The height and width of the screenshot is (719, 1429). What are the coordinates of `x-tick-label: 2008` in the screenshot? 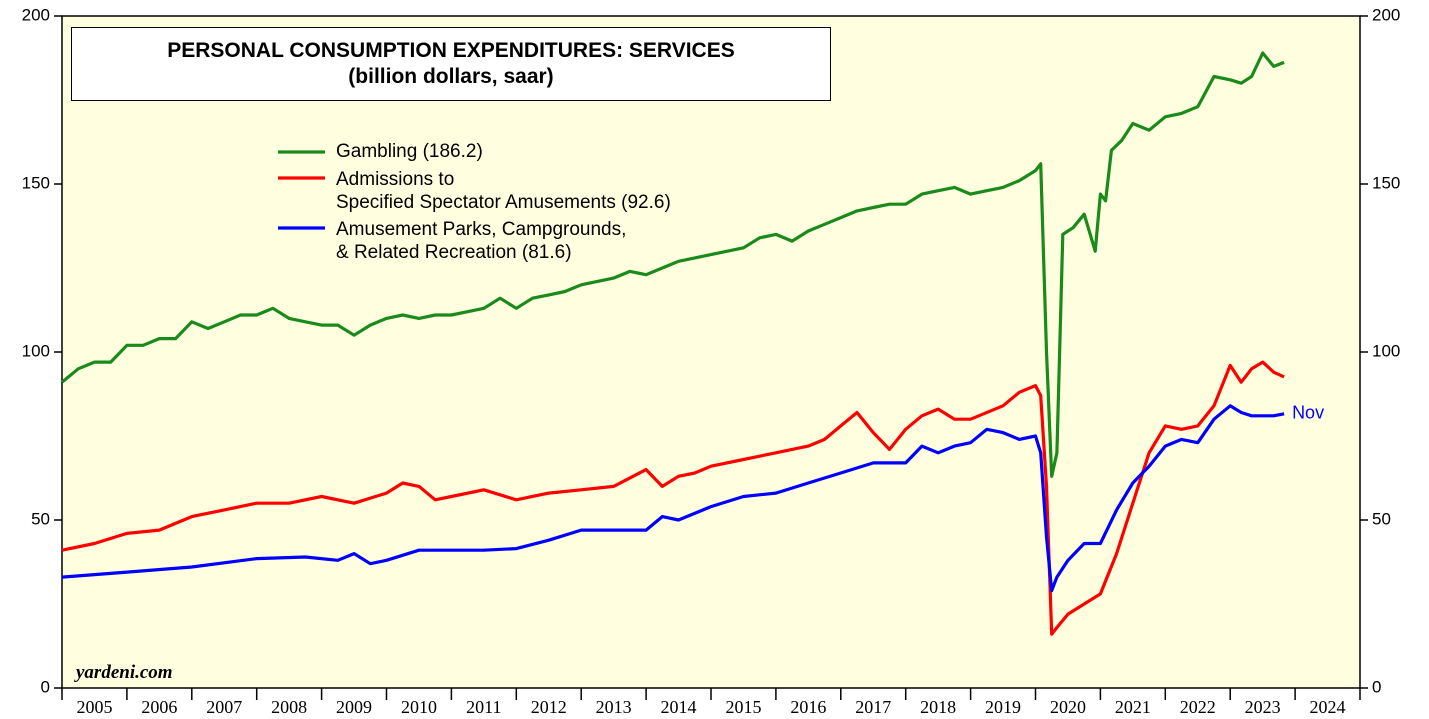 It's located at (289, 707).